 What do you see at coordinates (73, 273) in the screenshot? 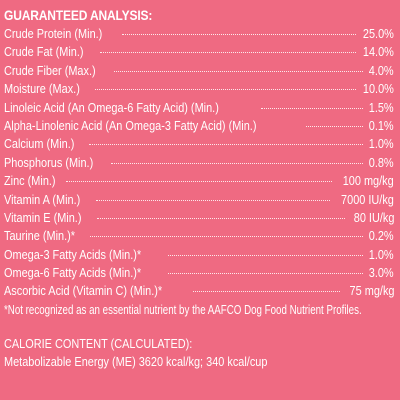
I see `nutrient-label: Omega-6 Fatty Acids (Min.)*` at bounding box center [73, 273].